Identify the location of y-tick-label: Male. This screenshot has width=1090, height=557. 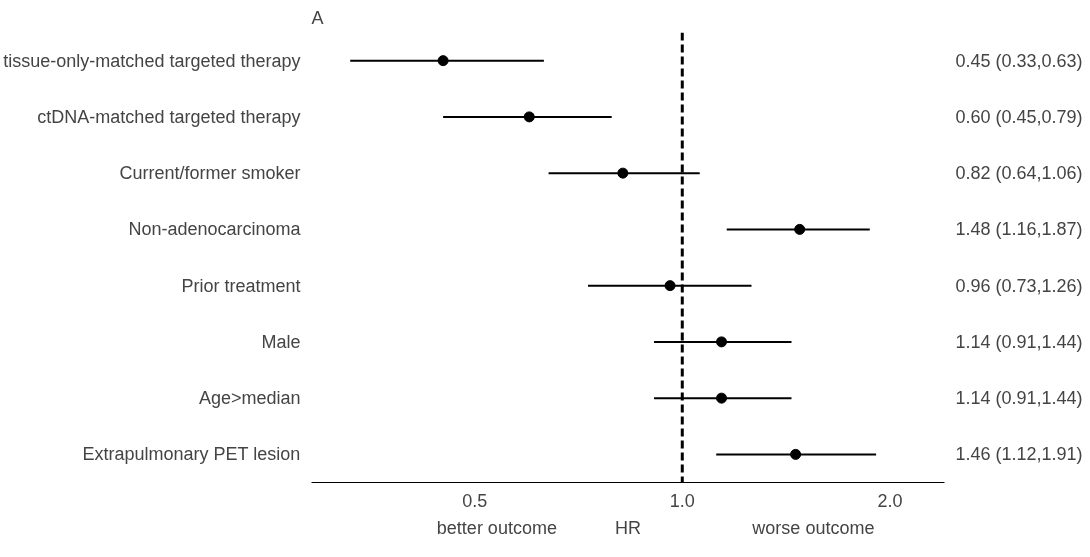
(281, 341).